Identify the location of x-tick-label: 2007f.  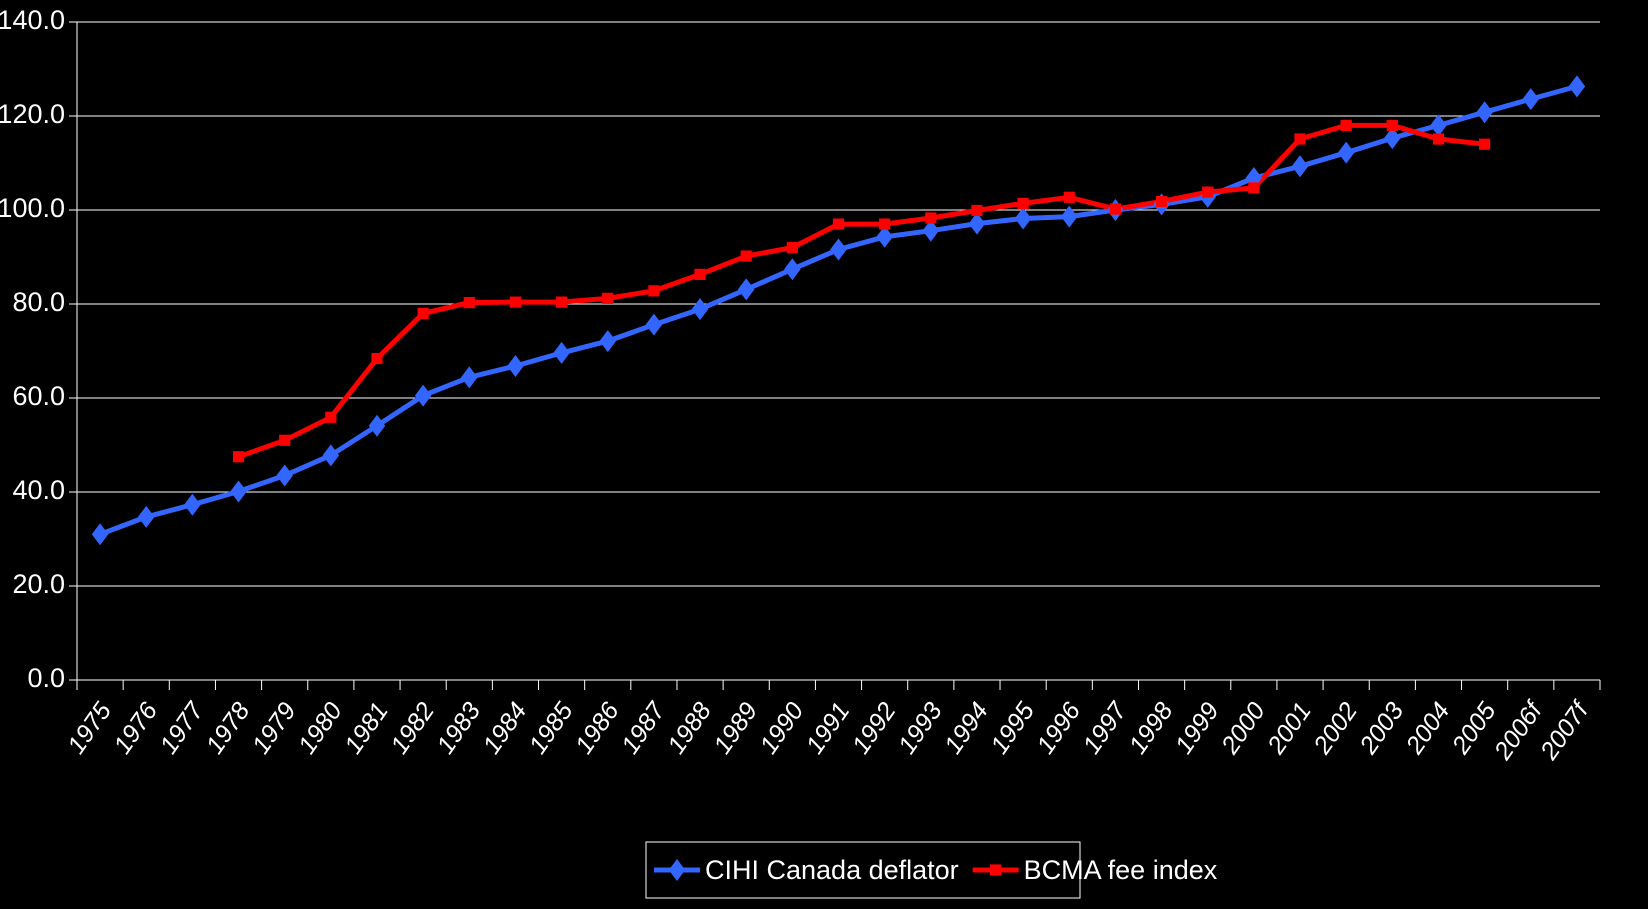
(1564, 730).